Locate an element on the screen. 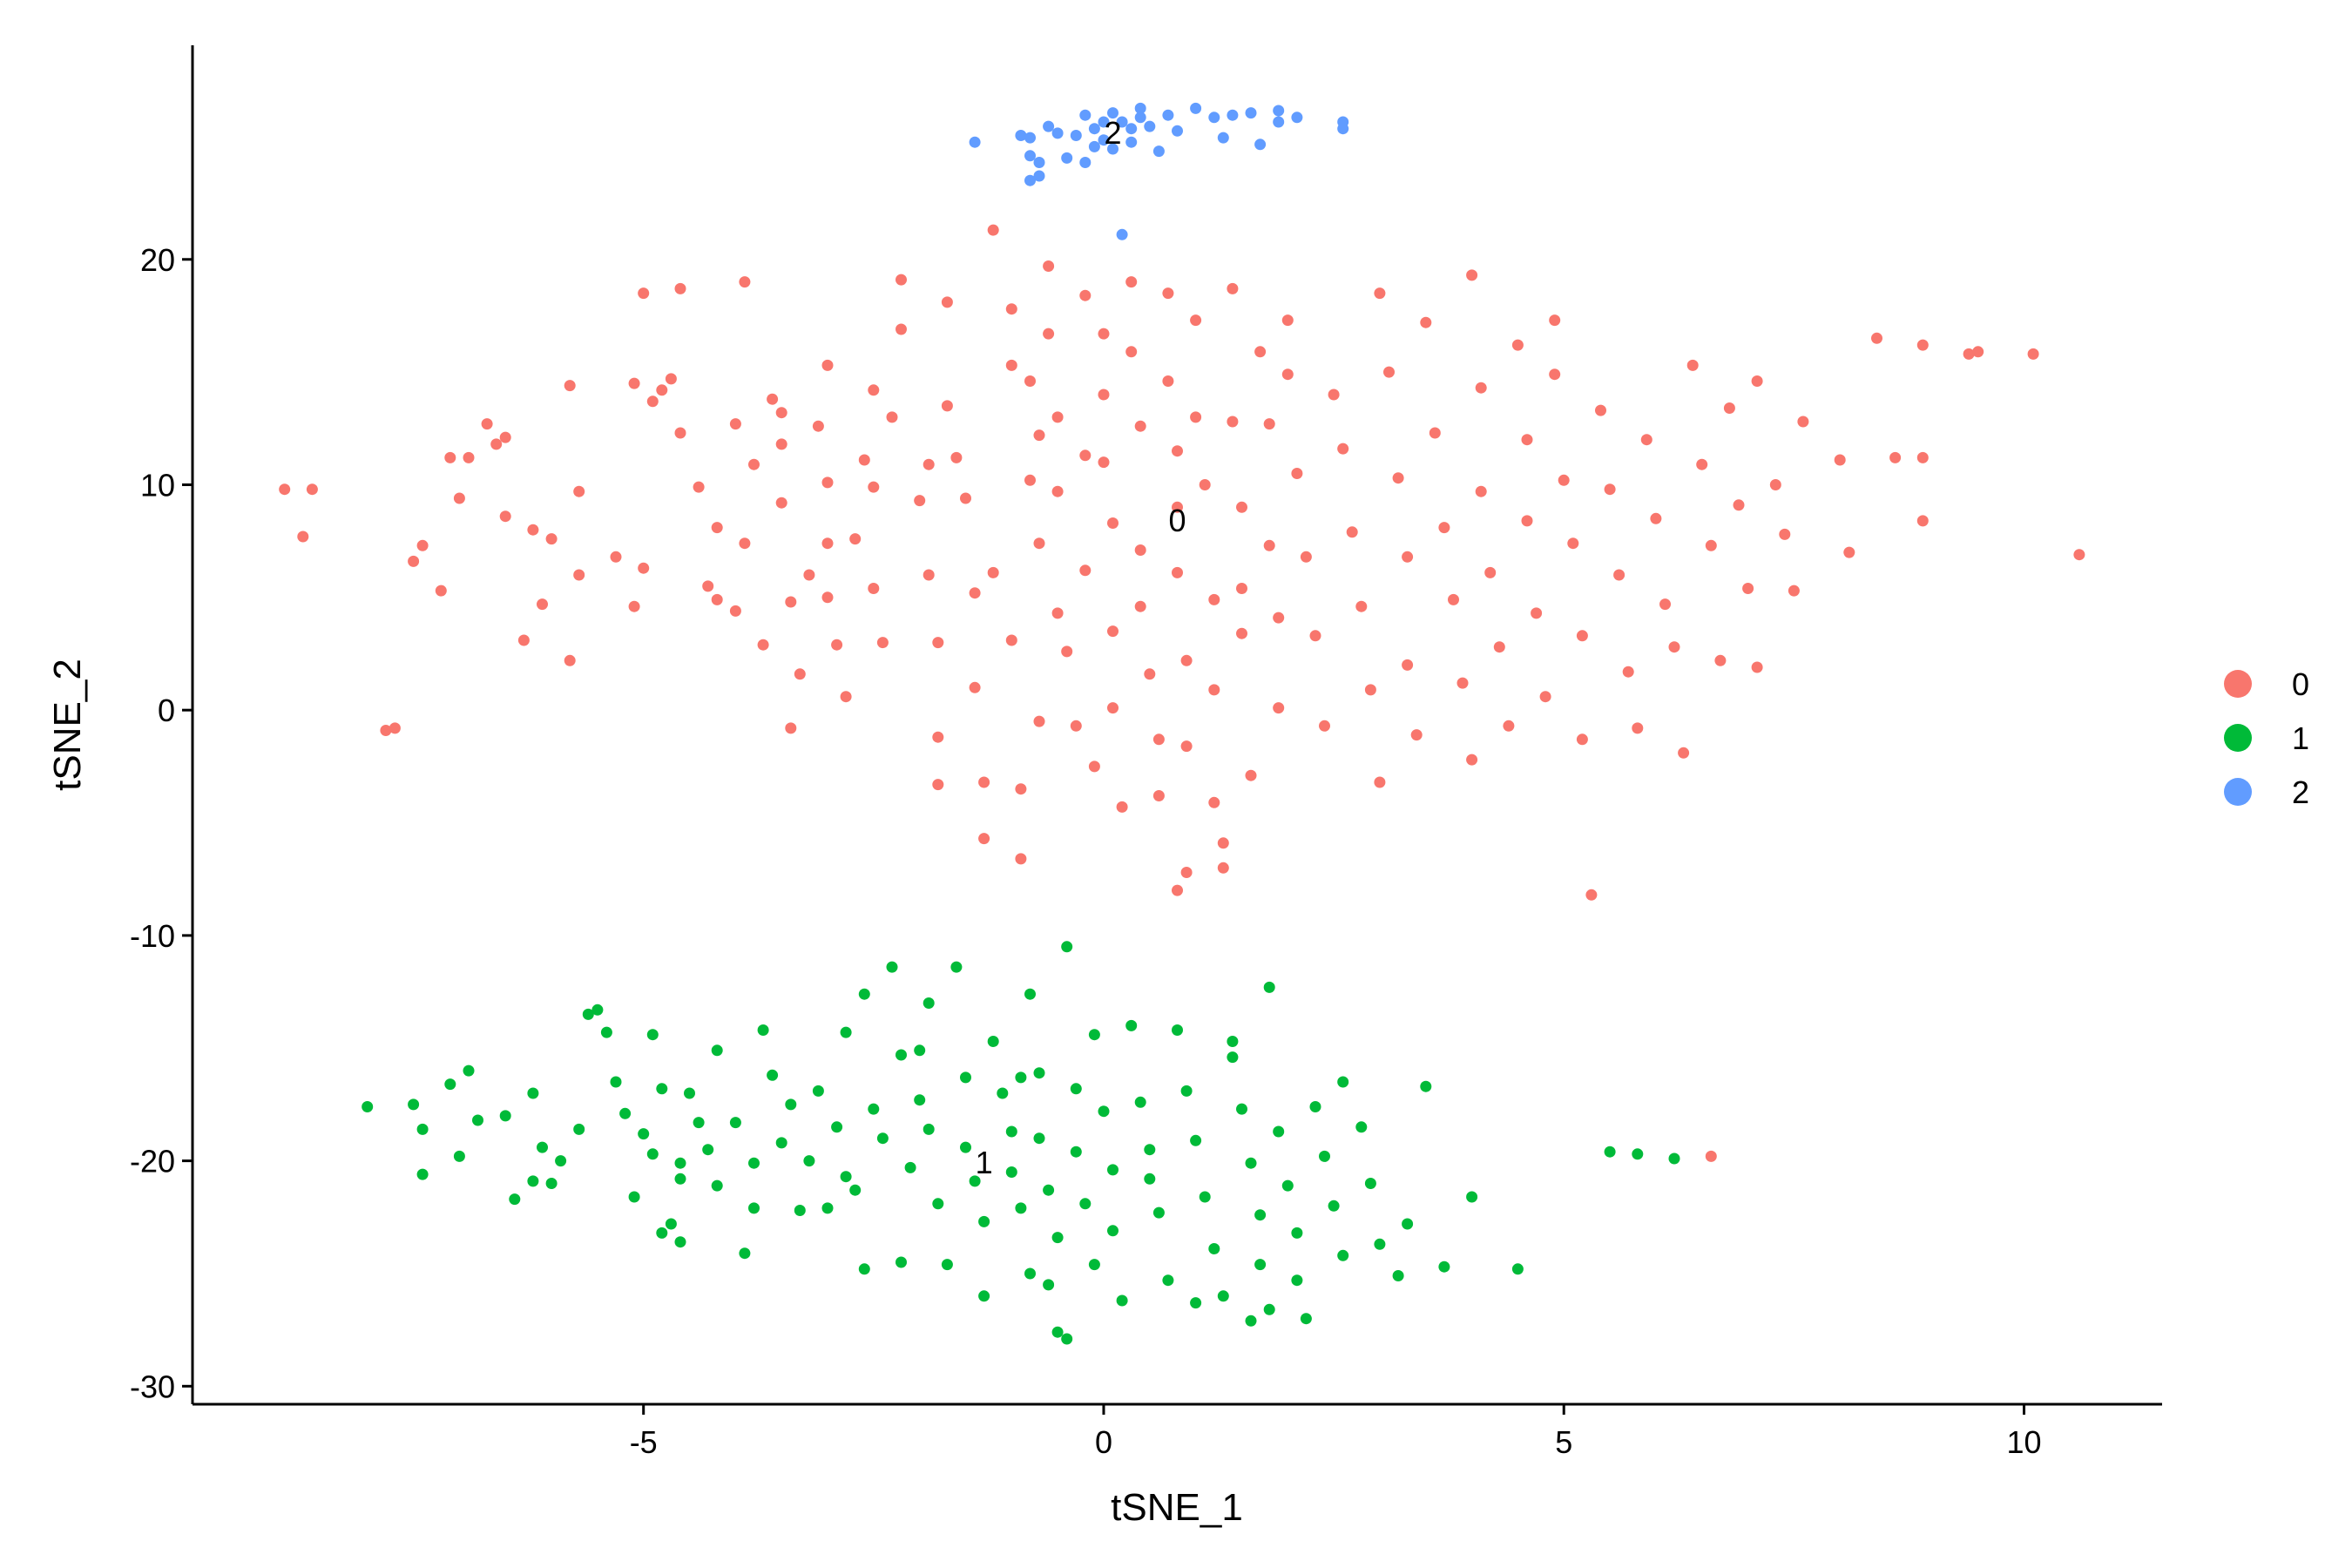 The image size is (2352, 1568). cluster-labels-layer: 0 1 2 is located at coordinates (1081, 647).